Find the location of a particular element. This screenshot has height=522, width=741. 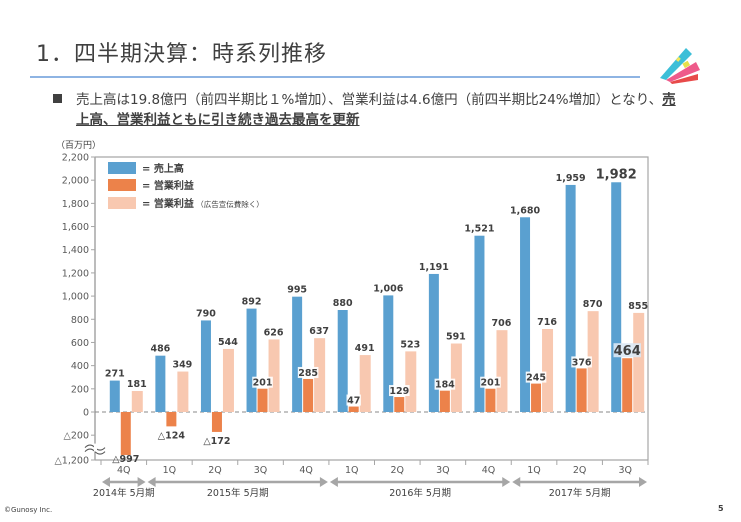

x-tick-label: 1Q is located at coordinates (534, 470).